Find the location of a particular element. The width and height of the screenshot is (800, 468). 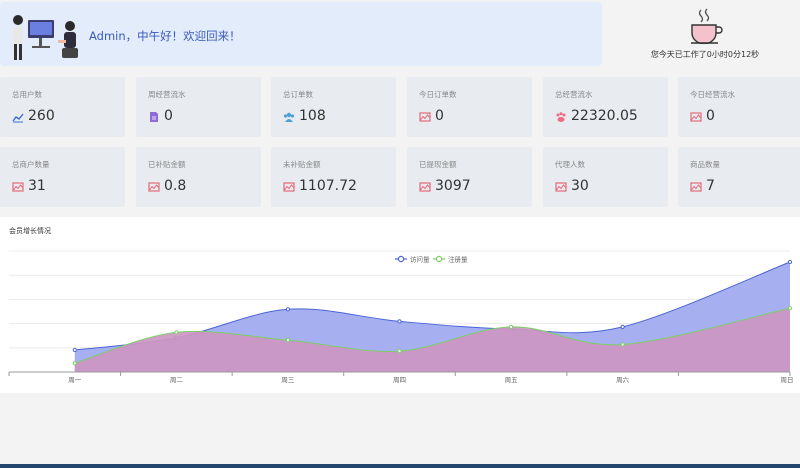

stat-value: 108 is located at coordinates (312, 116).